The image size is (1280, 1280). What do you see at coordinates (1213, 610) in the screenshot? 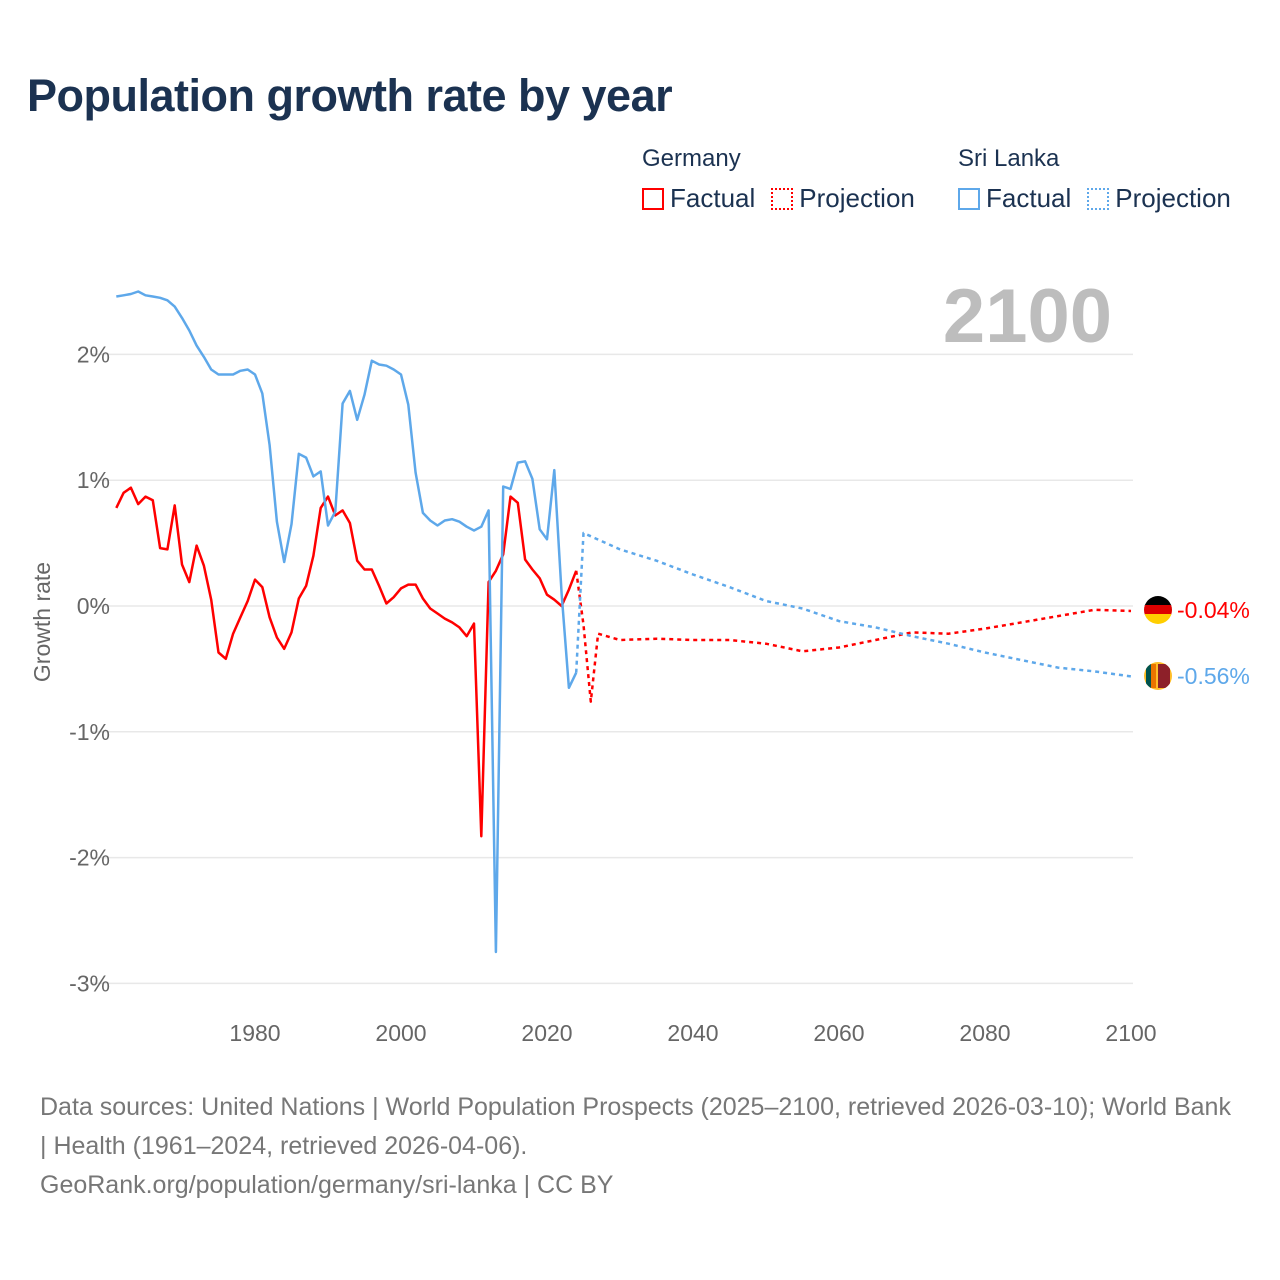
I see `germany-end-label: -0.04%` at bounding box center [1213, 610].